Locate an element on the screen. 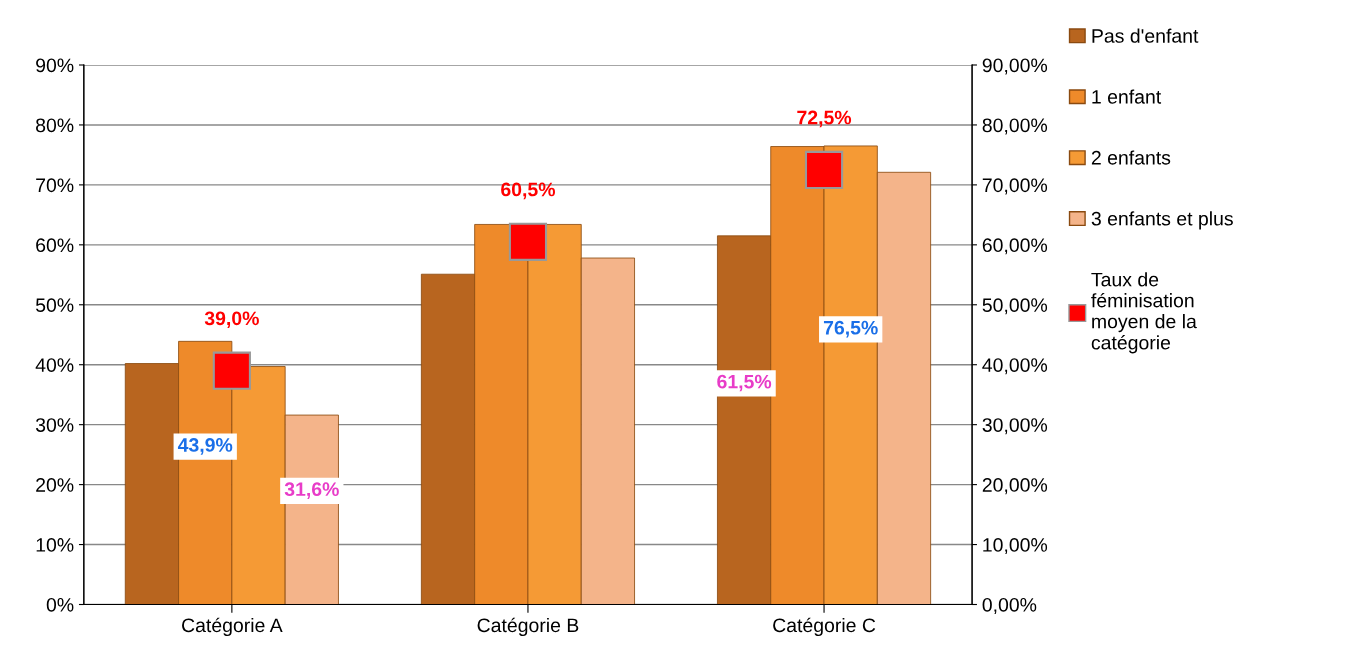 Image resolution: width=1352 pixels, height=650 pixels. y2-tick-label: 0,00% is located at coordinates (1009, 606).